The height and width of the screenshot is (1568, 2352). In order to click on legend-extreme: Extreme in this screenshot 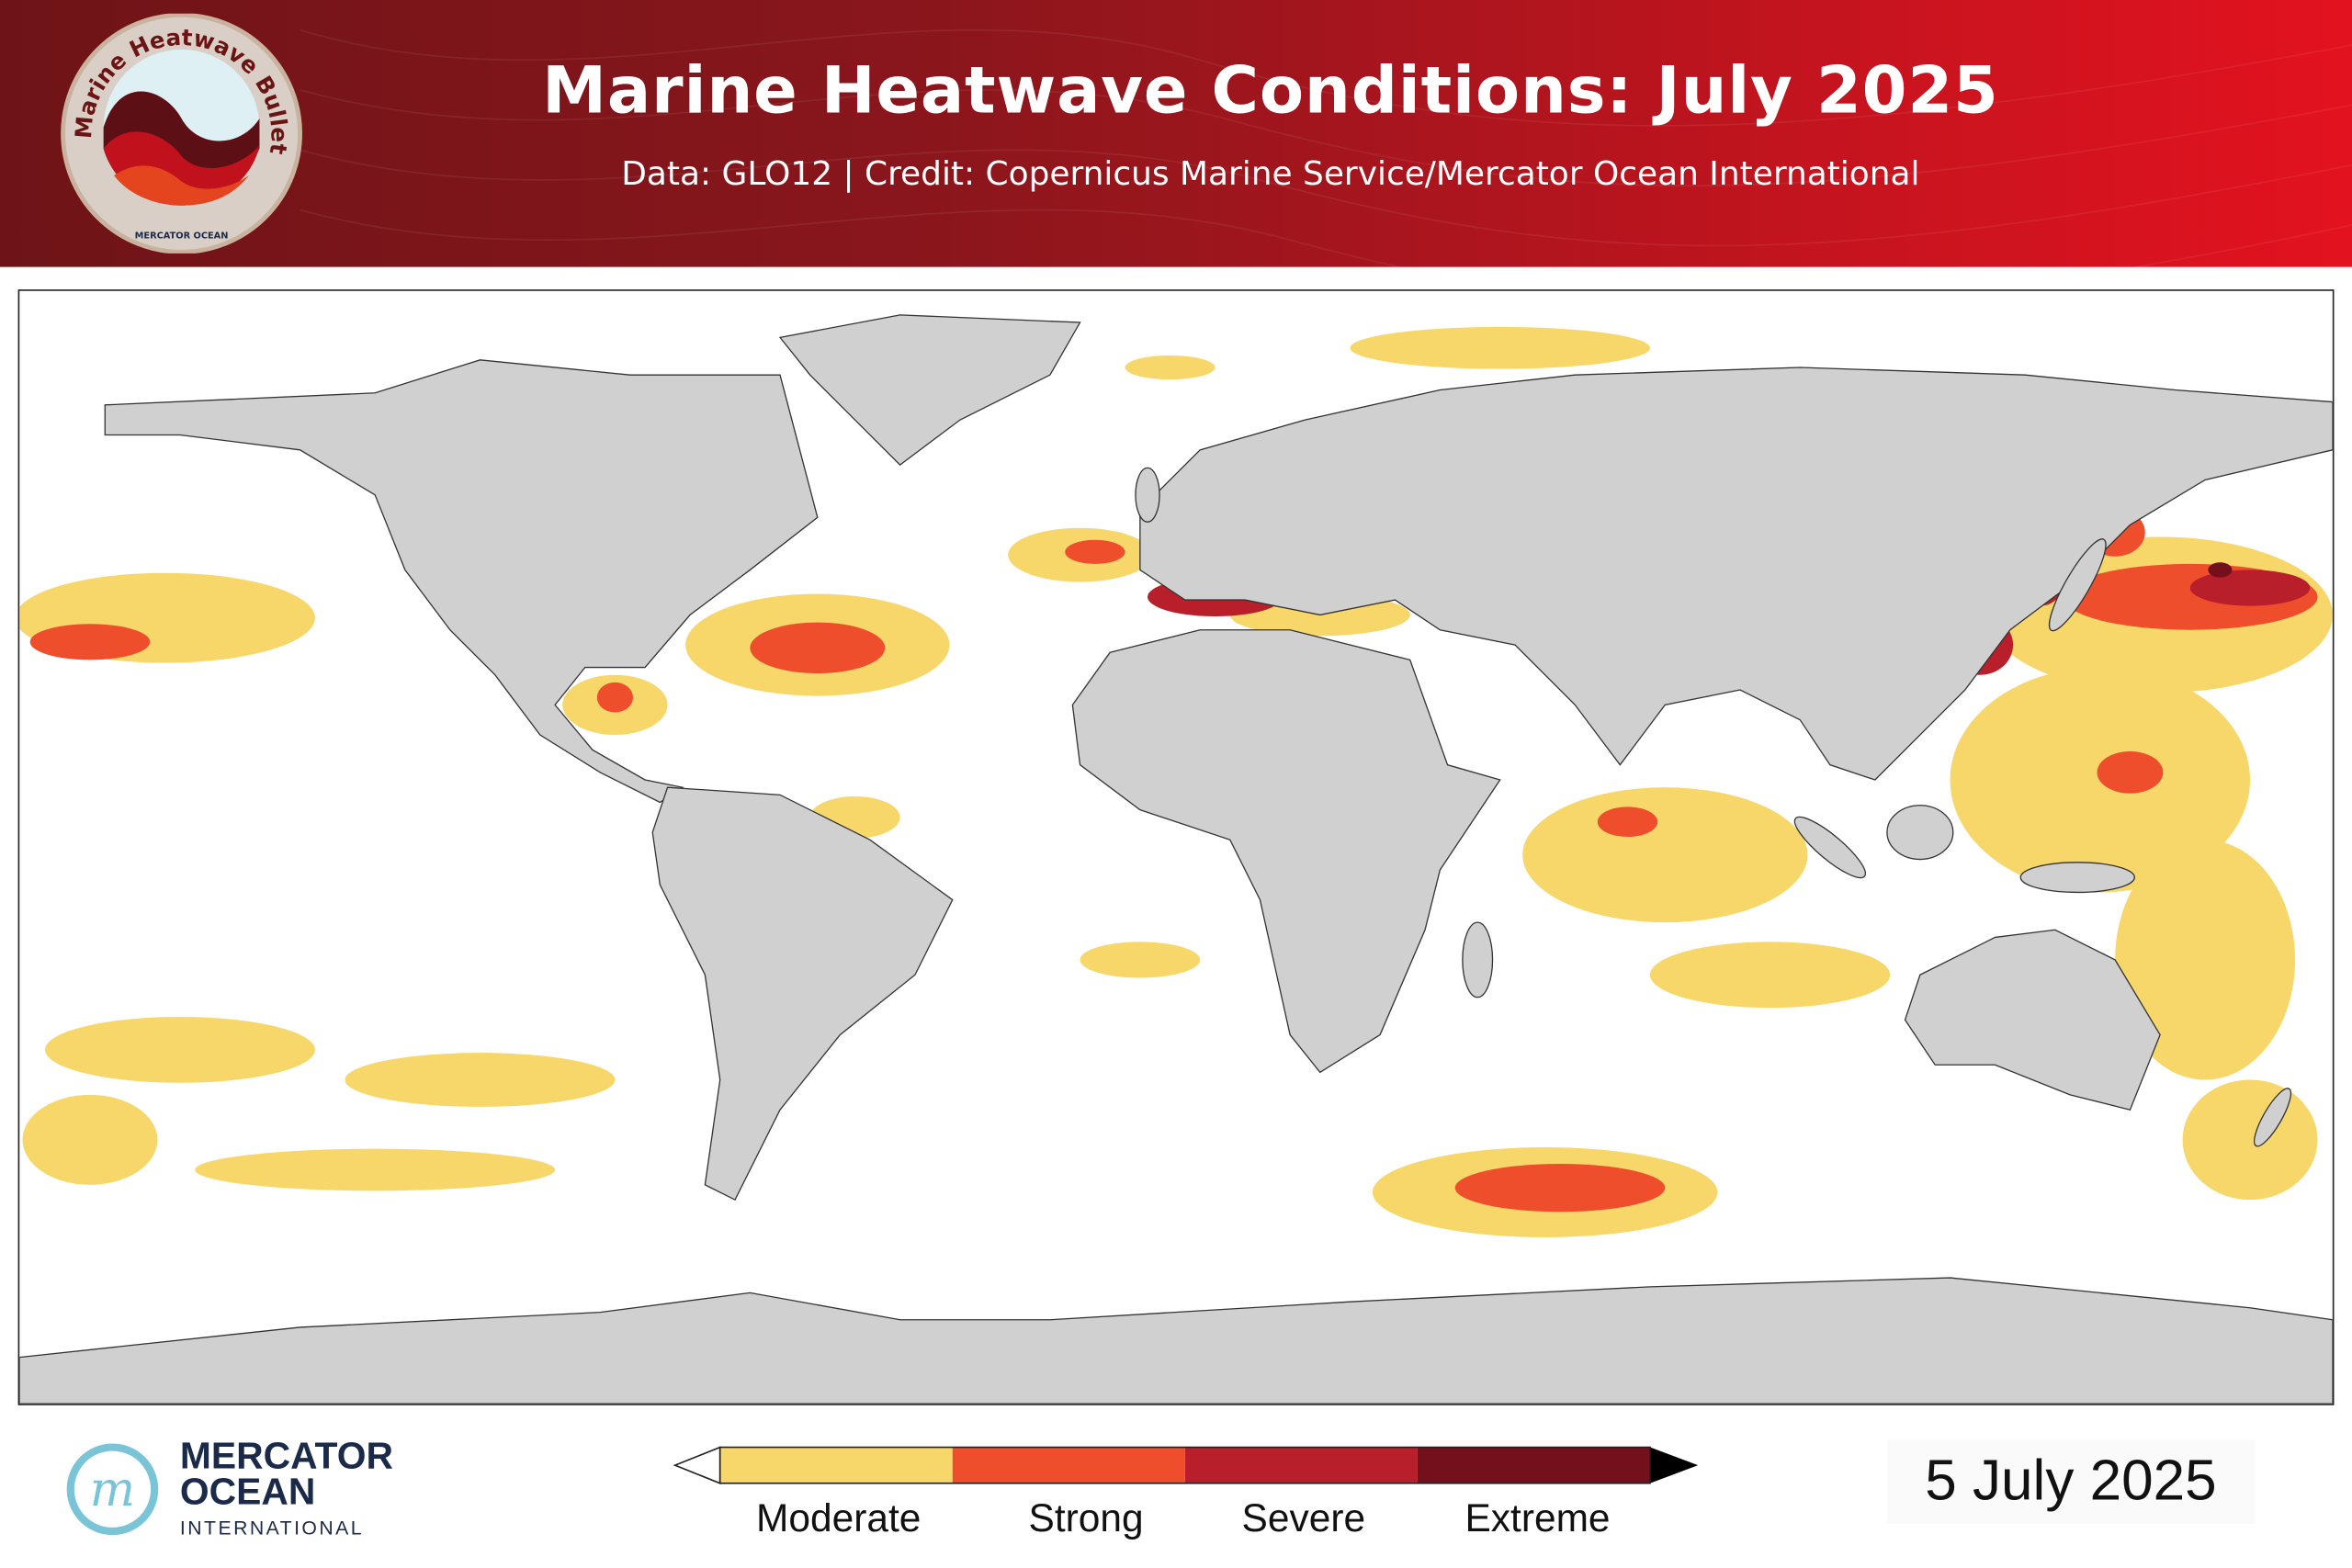, I will do `click(1537, 1518)`.